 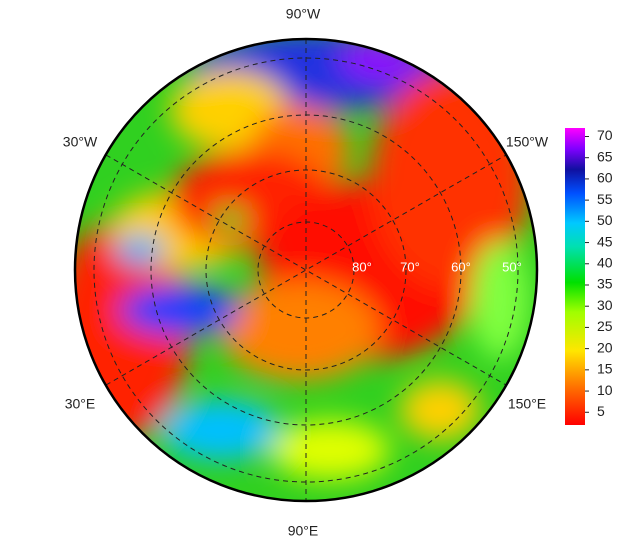 I want to click on colorbar-tick-label: 65, so click(x=605, y=156).